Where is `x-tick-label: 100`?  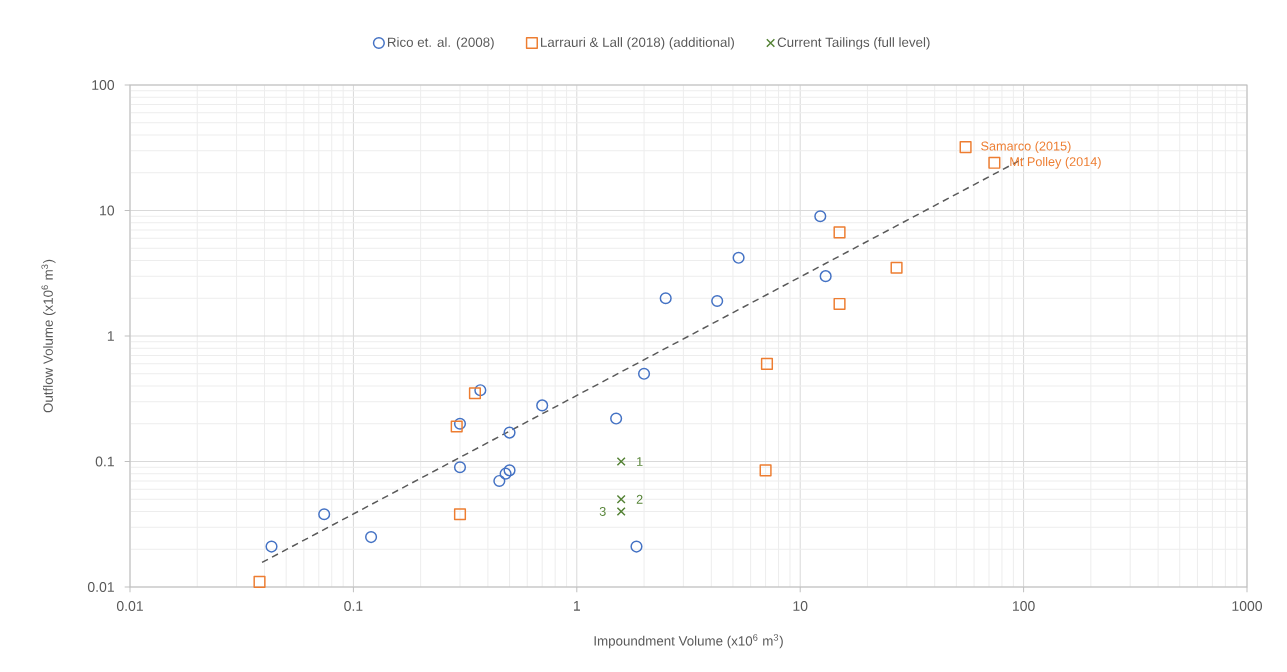
x-tick-label: 100 is located at coordinates (1023, 606).